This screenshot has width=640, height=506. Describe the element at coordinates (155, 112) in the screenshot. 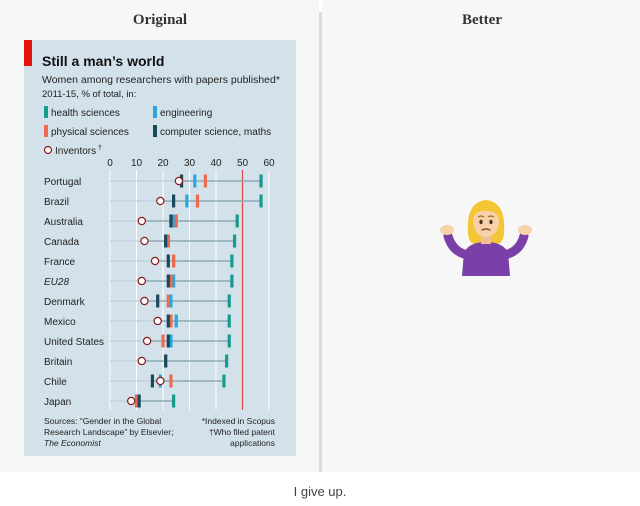

I see `legend-engineering-swatch` at that location.